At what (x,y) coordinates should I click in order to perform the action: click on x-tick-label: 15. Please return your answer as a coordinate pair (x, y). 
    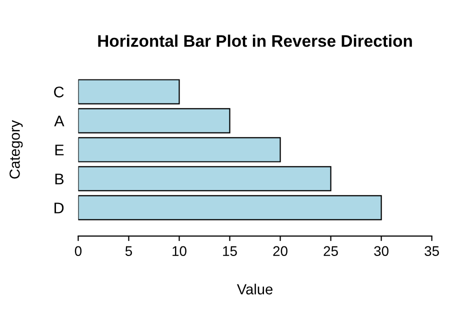
    Looking at the image, I should click on (230, 251).